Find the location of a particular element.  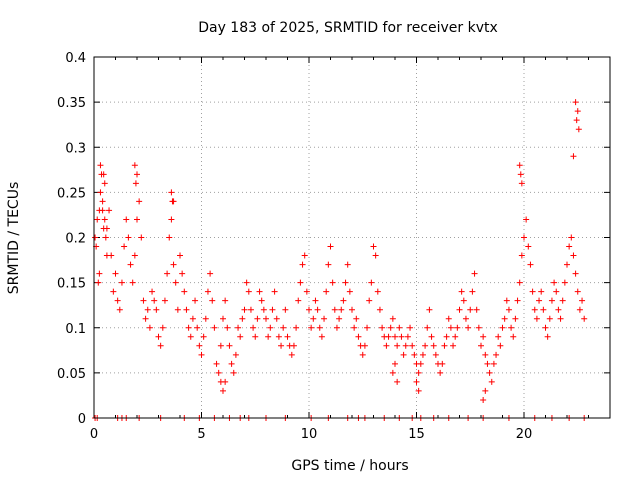

y-tick-label: 0 is located at coordinates (82, 419).